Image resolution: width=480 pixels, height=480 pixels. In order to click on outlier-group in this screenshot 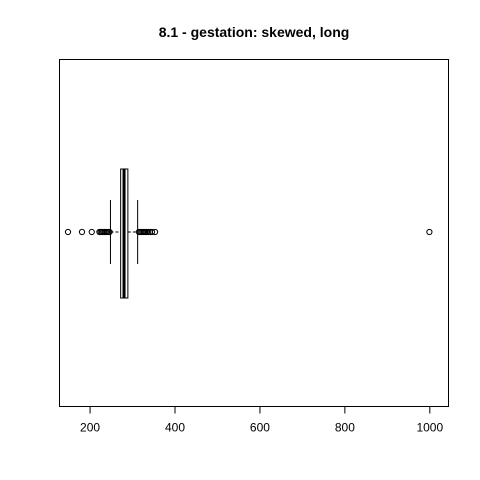, I will do `click(248, 232)`.